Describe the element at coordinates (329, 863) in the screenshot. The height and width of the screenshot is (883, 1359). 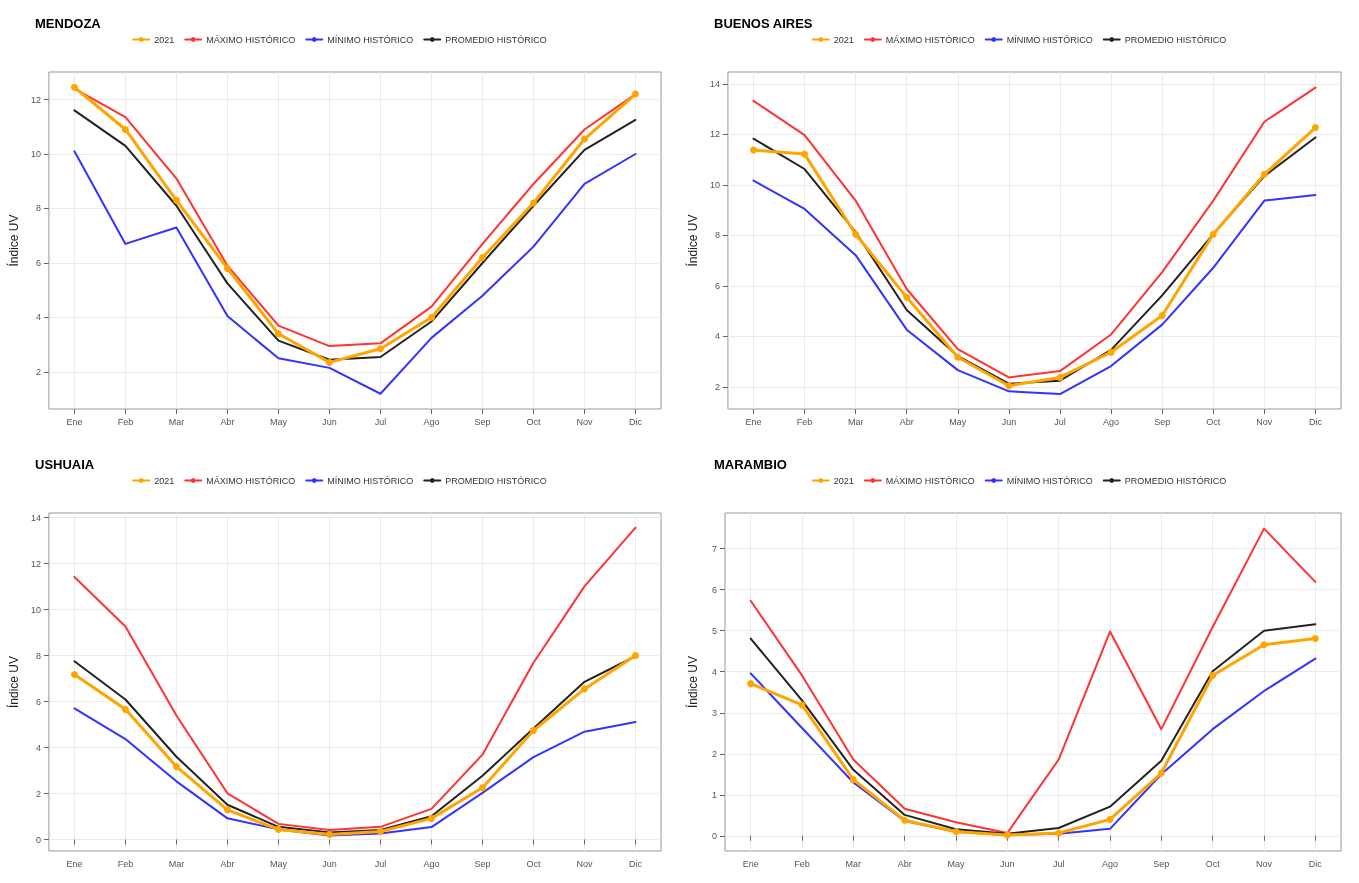
I see `x-tick-label: Jun` at that location.